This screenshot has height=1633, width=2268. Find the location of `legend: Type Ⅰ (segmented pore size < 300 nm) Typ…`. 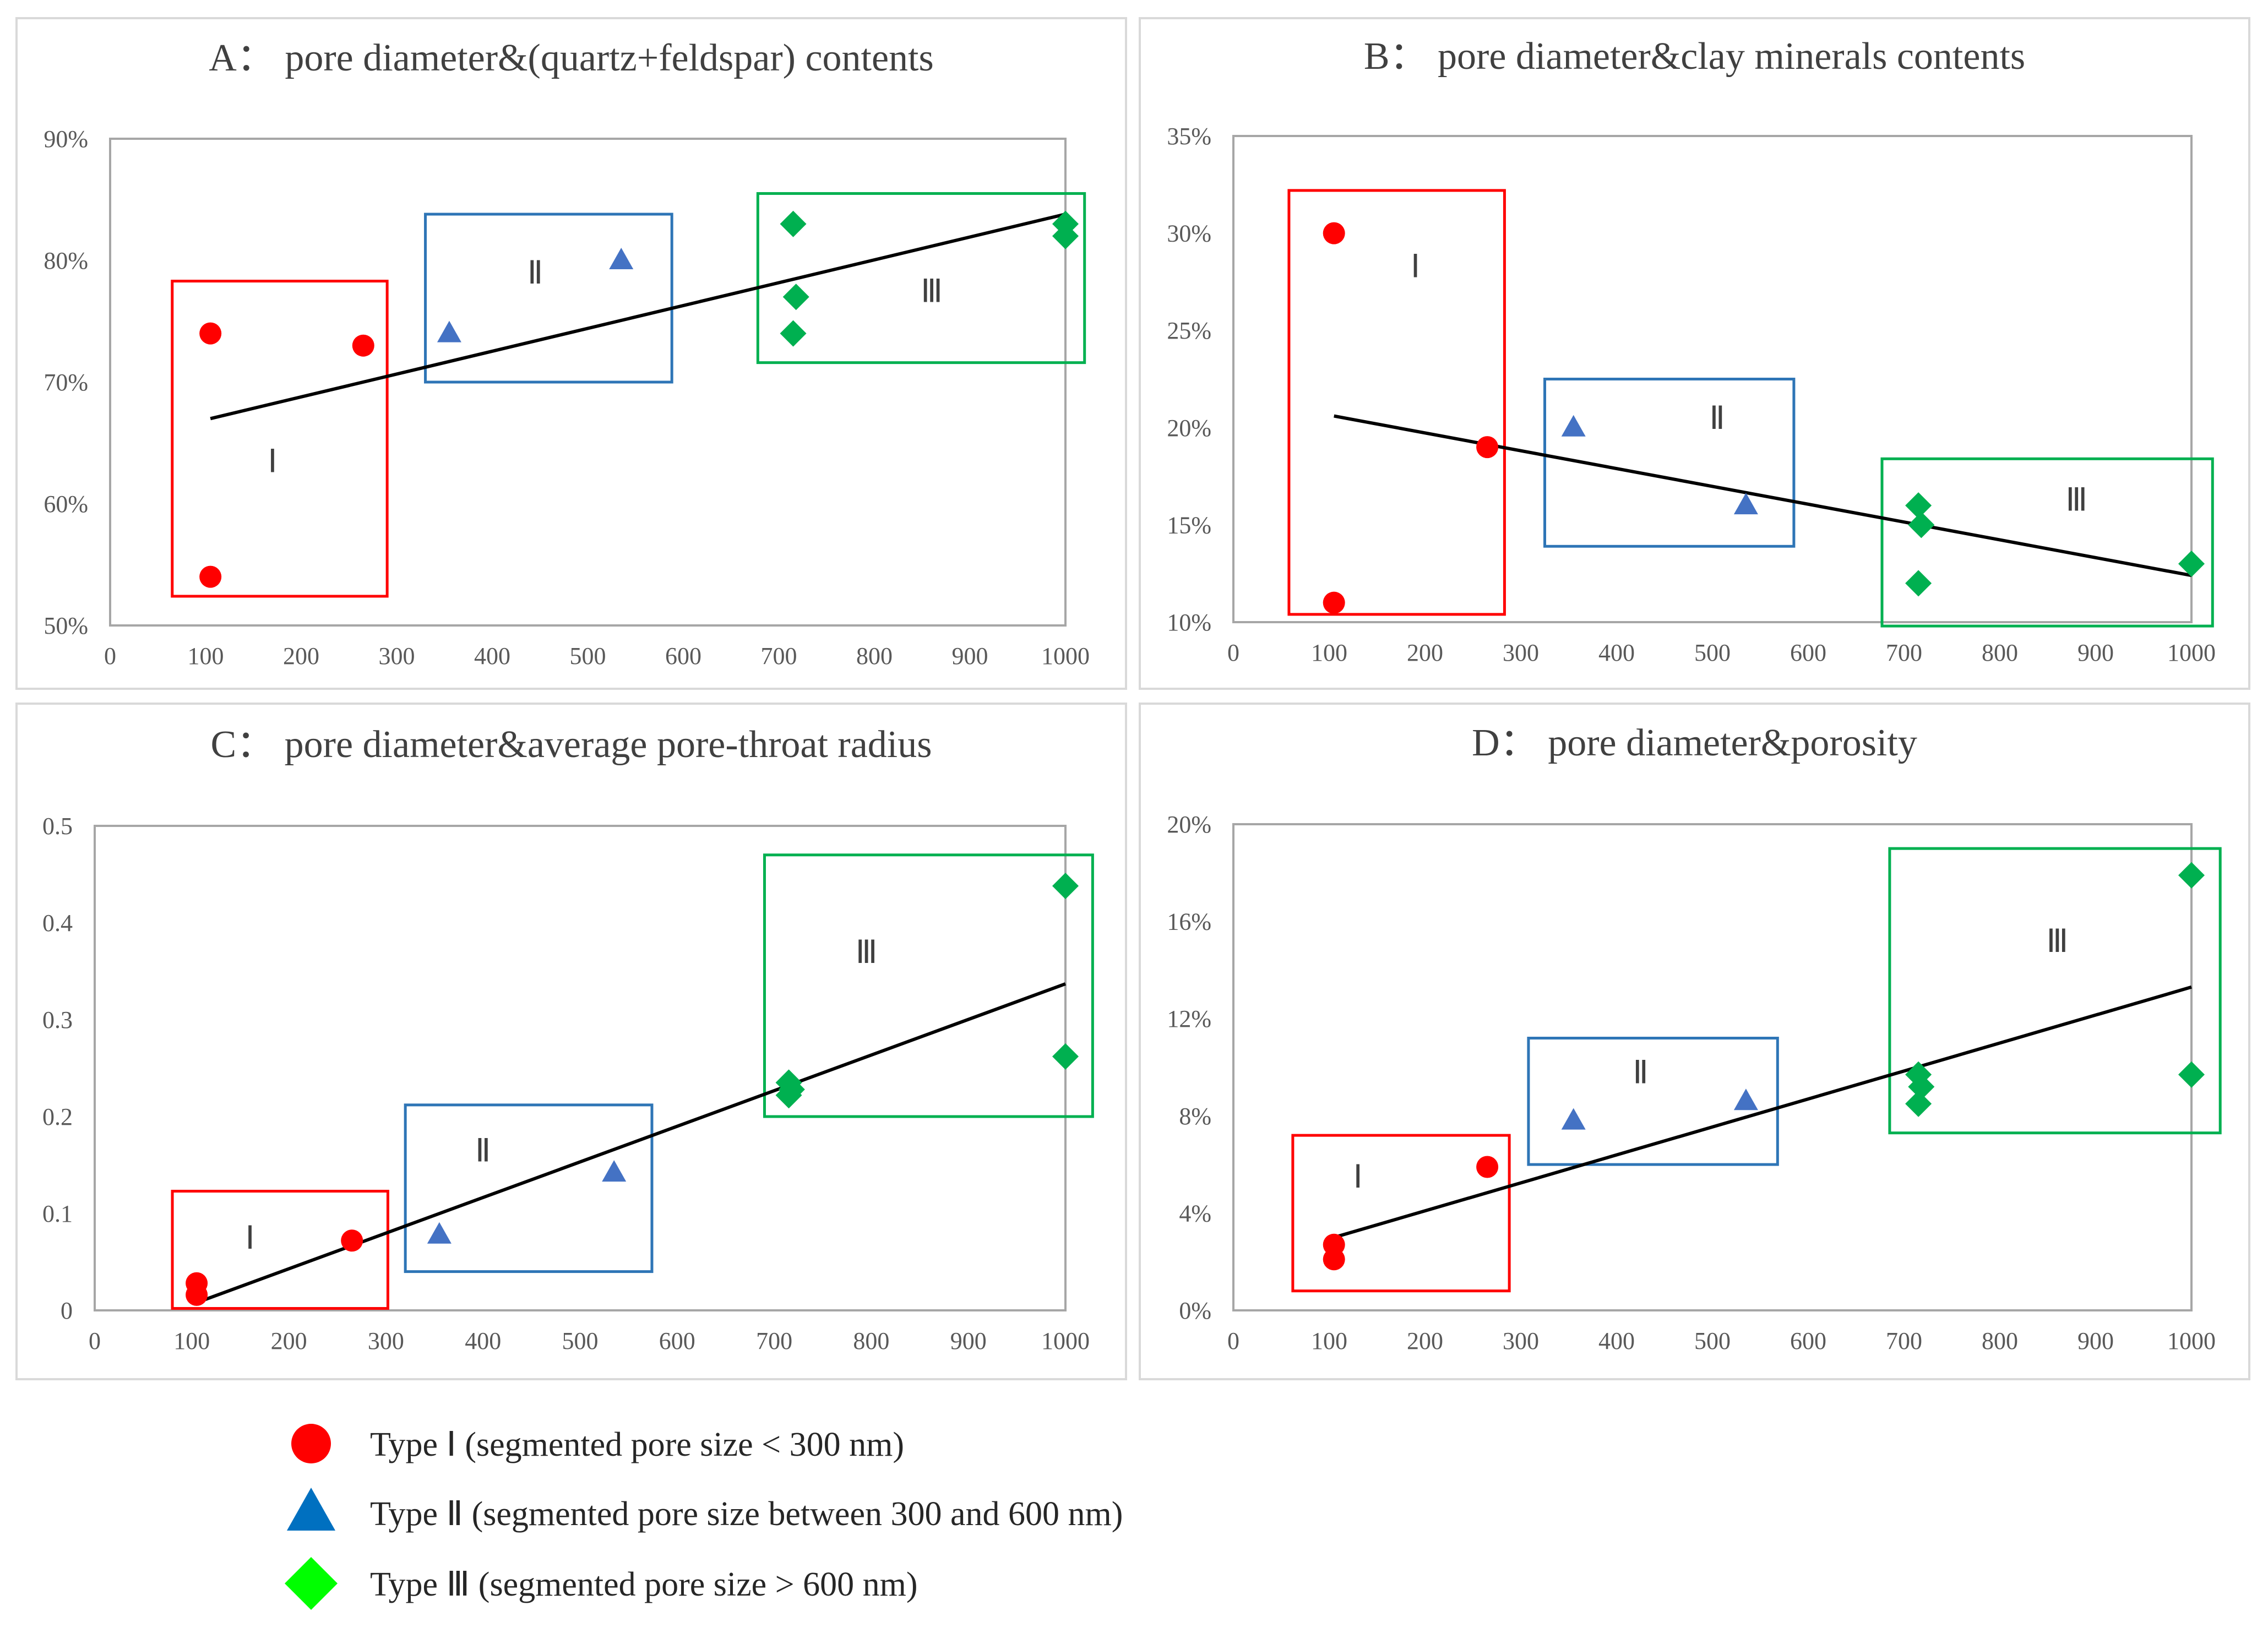

legend: Type Ⅰ (segmented pore size < 300 nm) Typ… is located at coordinates (704, 1517).